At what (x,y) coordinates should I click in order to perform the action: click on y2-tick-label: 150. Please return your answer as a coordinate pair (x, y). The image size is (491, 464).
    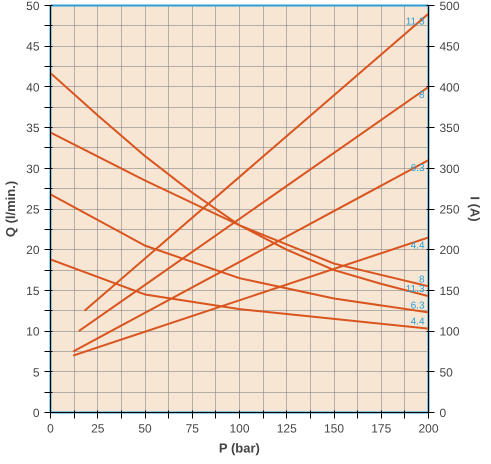
    Looking at the image, I should click on (450, 291).